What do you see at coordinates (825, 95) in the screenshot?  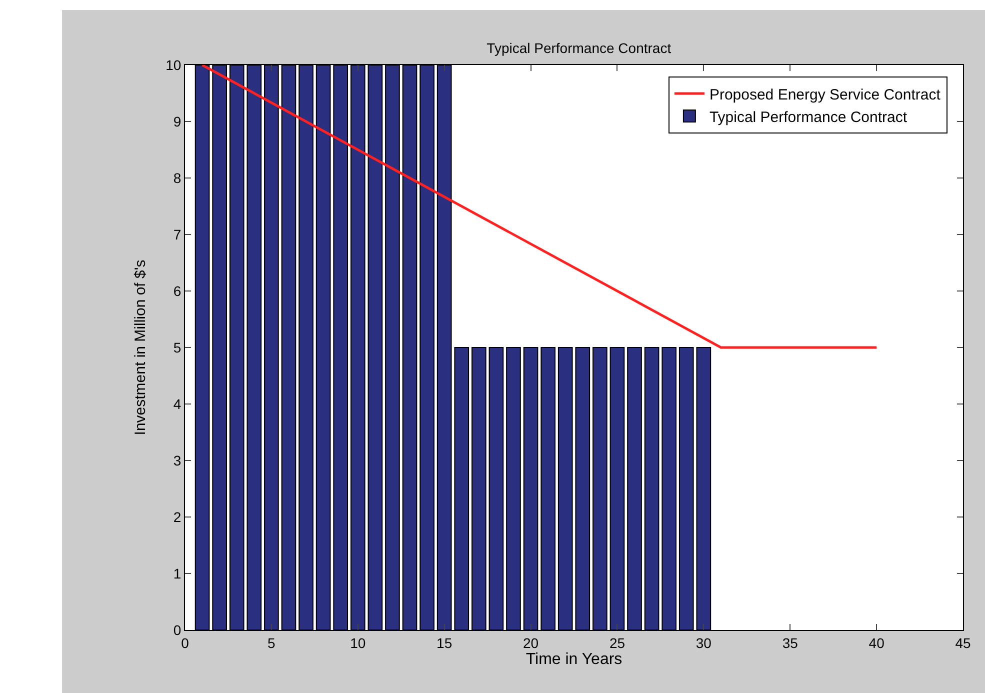 I see `legend-label: Proposed Energy Service Contract` at bounding box center [825, 95].